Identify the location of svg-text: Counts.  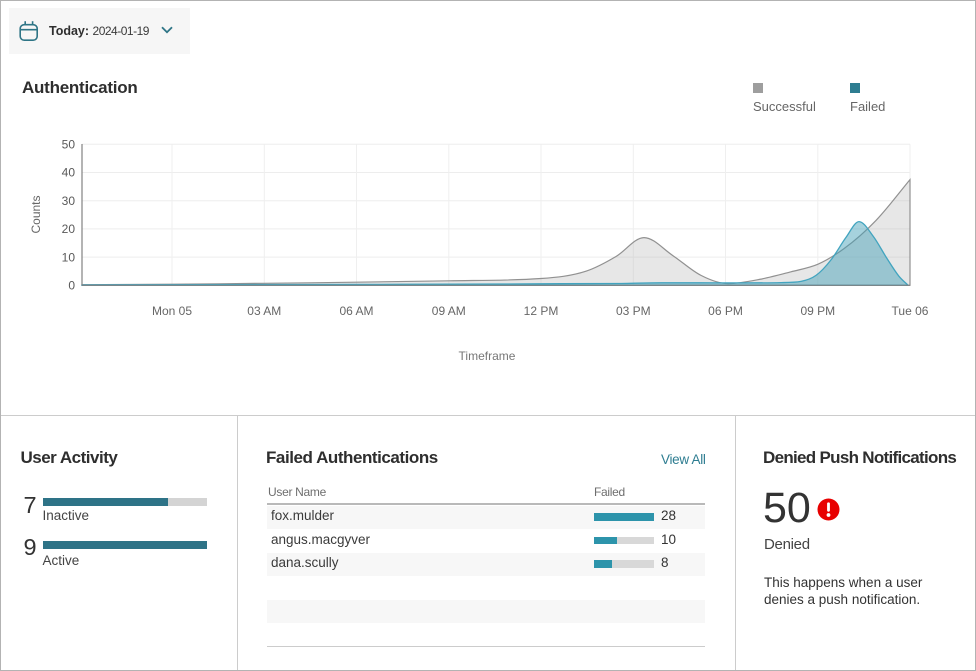
(36, 214).